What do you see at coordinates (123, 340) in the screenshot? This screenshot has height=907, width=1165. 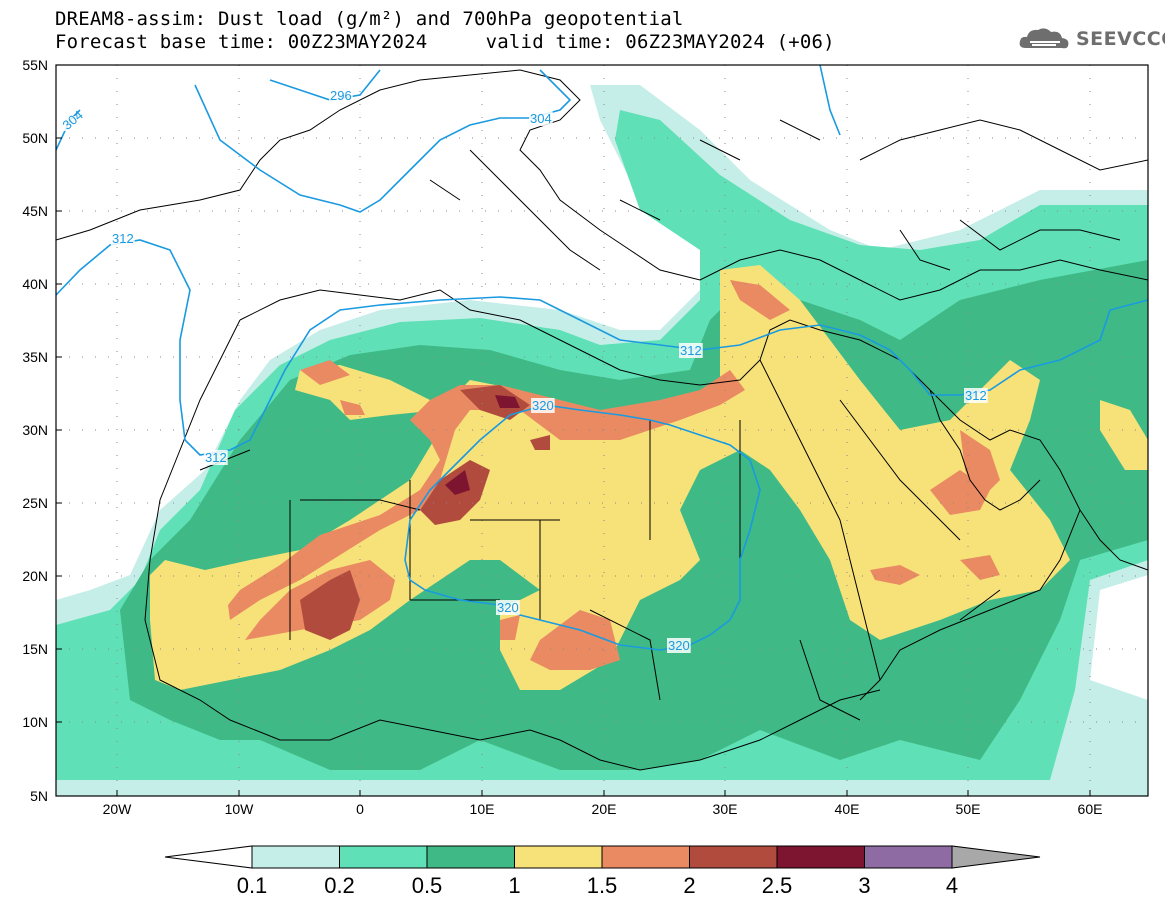 I see `contour-312-west` at bounding box center [123, 340].